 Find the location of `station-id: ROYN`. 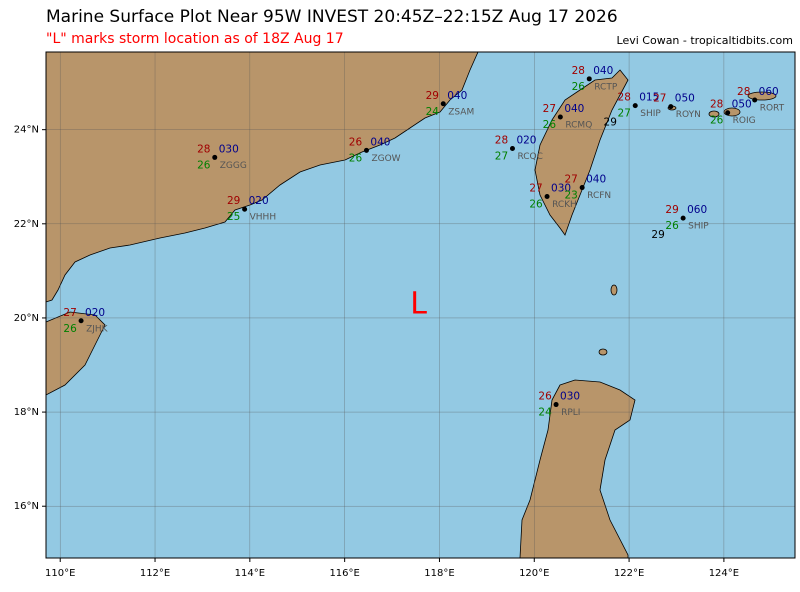

station-id: ROYN is located at coordinates (688, 115).